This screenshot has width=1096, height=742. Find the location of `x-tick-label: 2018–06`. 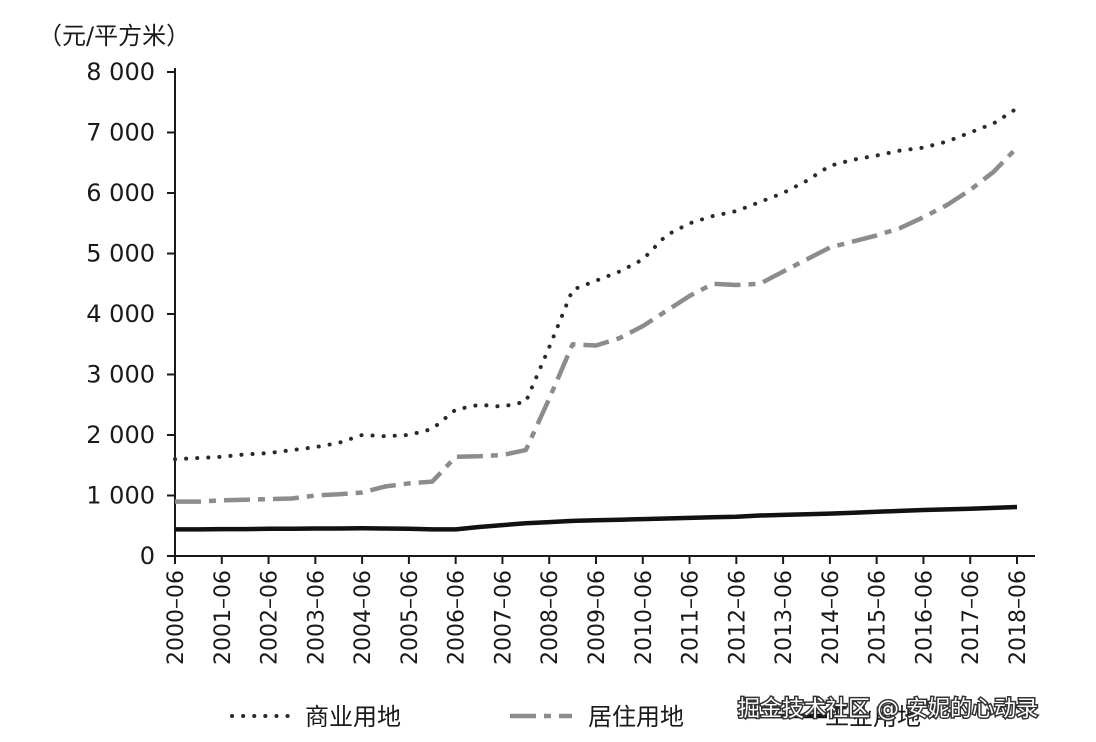

x-tick-label: 2018–06 is located at coordinates (1018, 617).